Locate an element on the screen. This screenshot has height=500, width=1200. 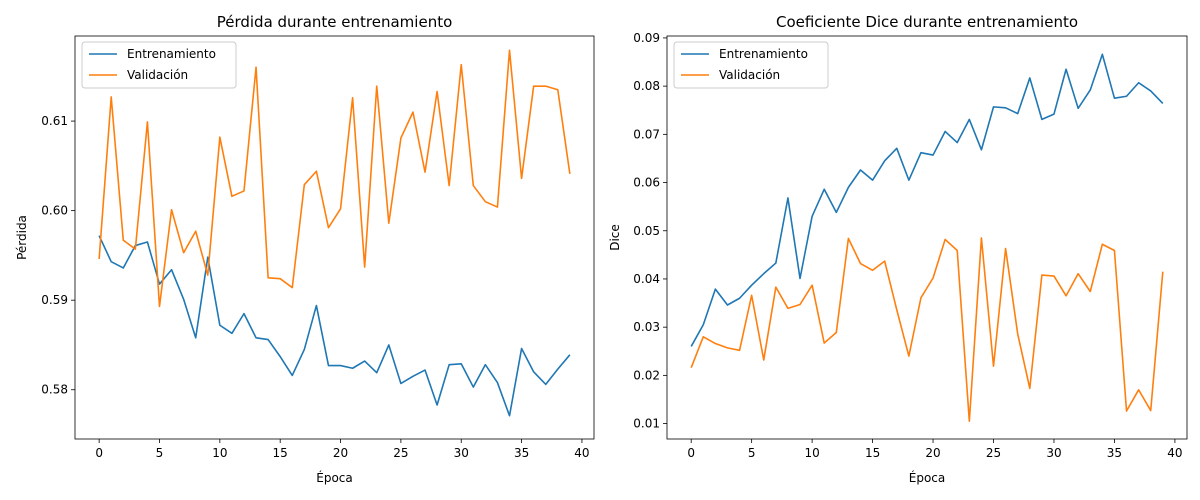
y-tick-label: 0.61 is located at coordinates (54, 121).